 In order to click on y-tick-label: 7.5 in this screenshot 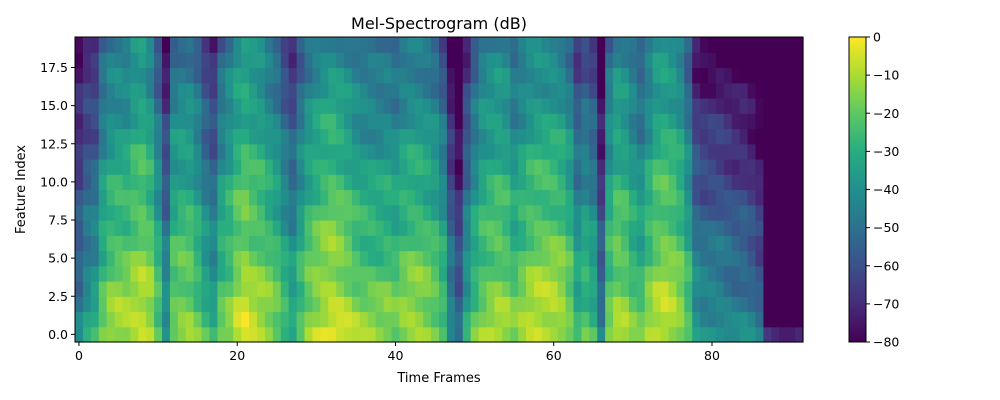, I will do `click(58, 220)`.